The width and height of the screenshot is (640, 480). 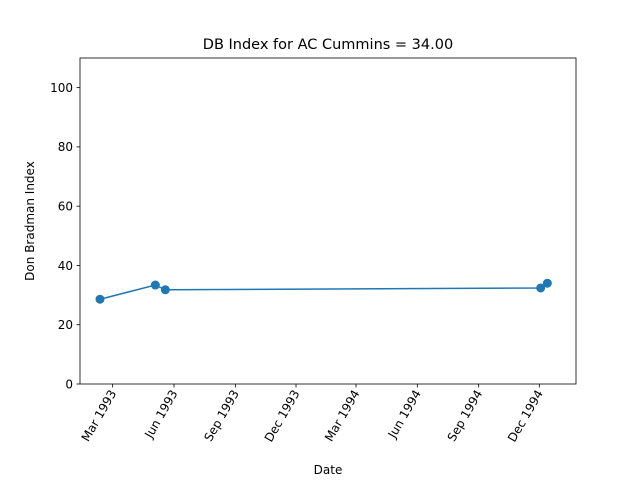 What do you see at coordinates (328, 45) in the screenshot?
I see `chart-title: DB Index for AC Cummins = 34.00` at bounding box center [328, 45].